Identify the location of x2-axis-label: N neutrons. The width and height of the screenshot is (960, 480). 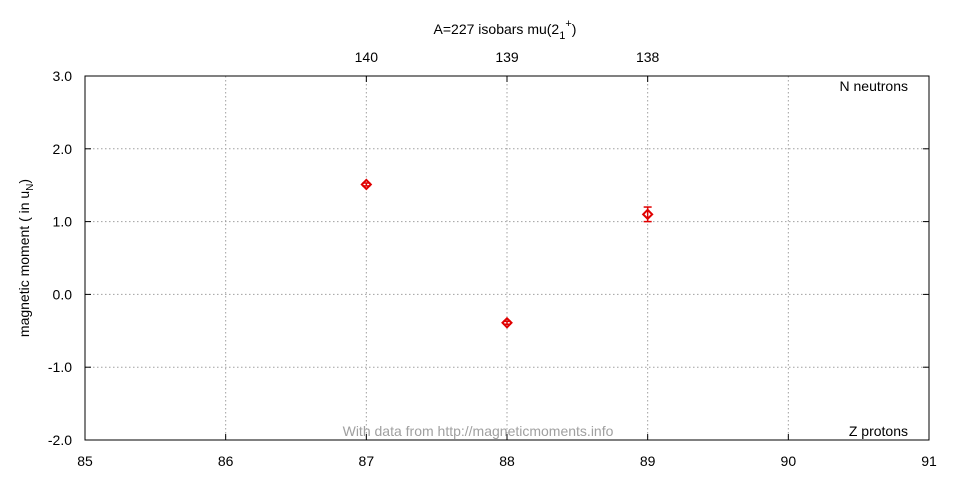
(874, 86).